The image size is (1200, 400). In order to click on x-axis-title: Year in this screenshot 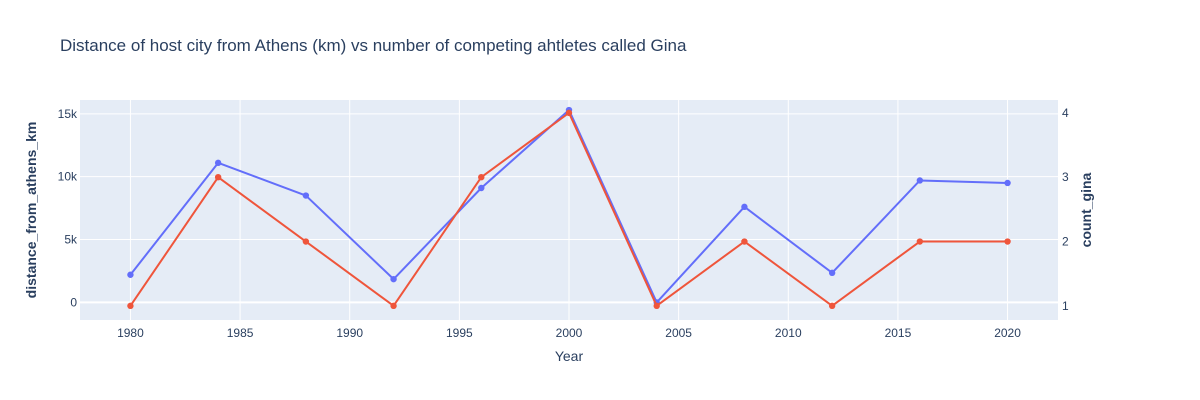, I will do `click(569, 356)`.